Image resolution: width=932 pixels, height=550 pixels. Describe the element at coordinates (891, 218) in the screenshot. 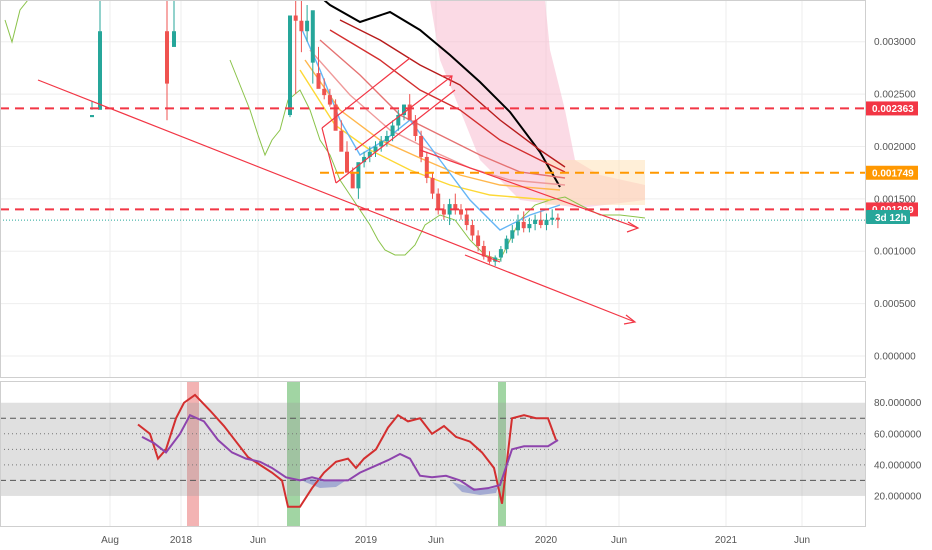

I see `countdown-tag-text: 3d 12h` at that location.